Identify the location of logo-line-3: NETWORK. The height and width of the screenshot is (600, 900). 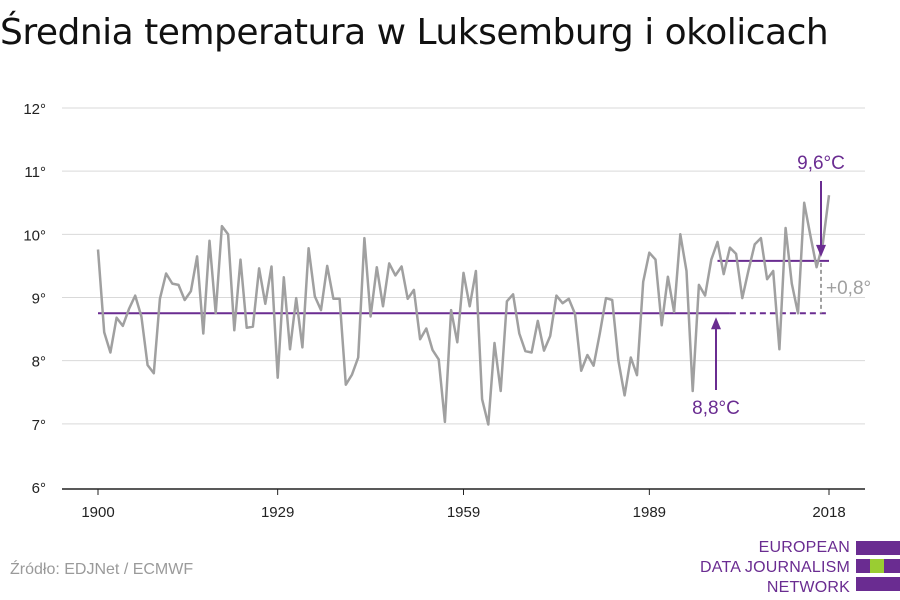
(808, 587).